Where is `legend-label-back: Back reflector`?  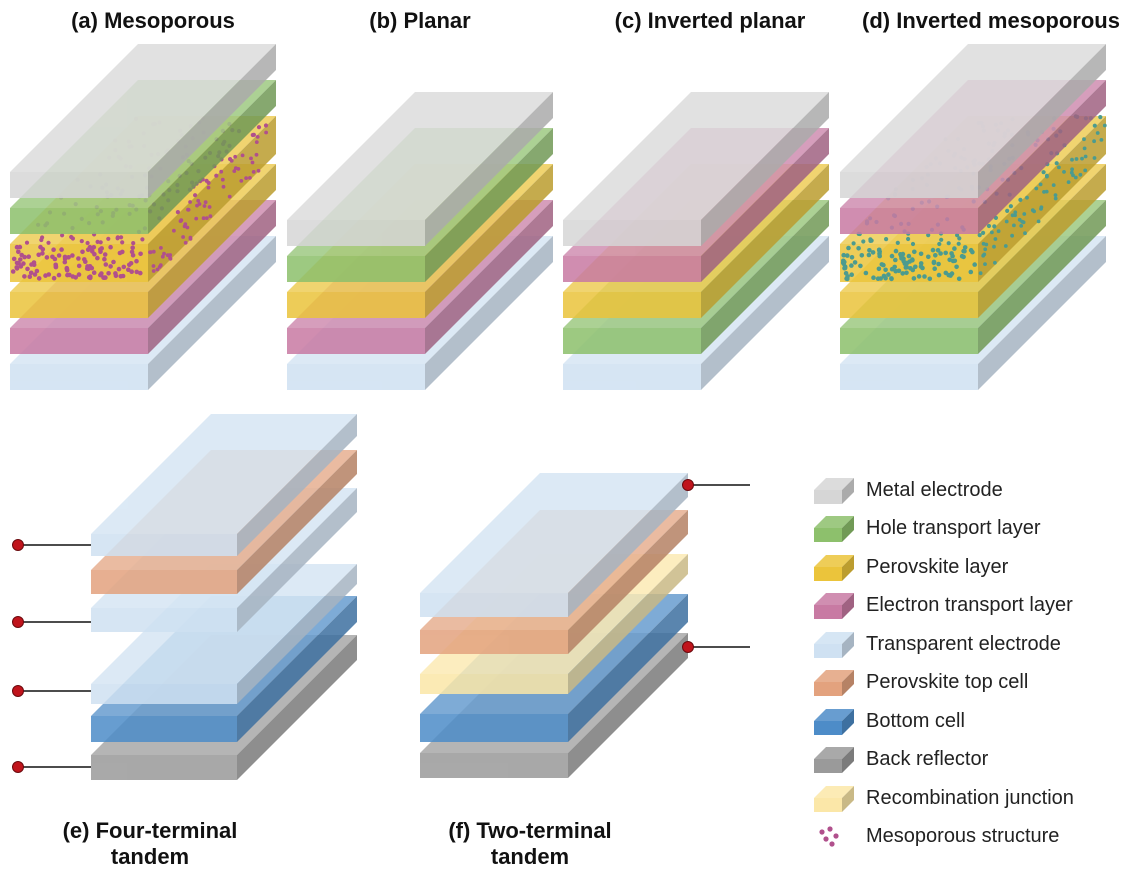
legend-label-back: Back reflector is located at coordinates (927, 759).